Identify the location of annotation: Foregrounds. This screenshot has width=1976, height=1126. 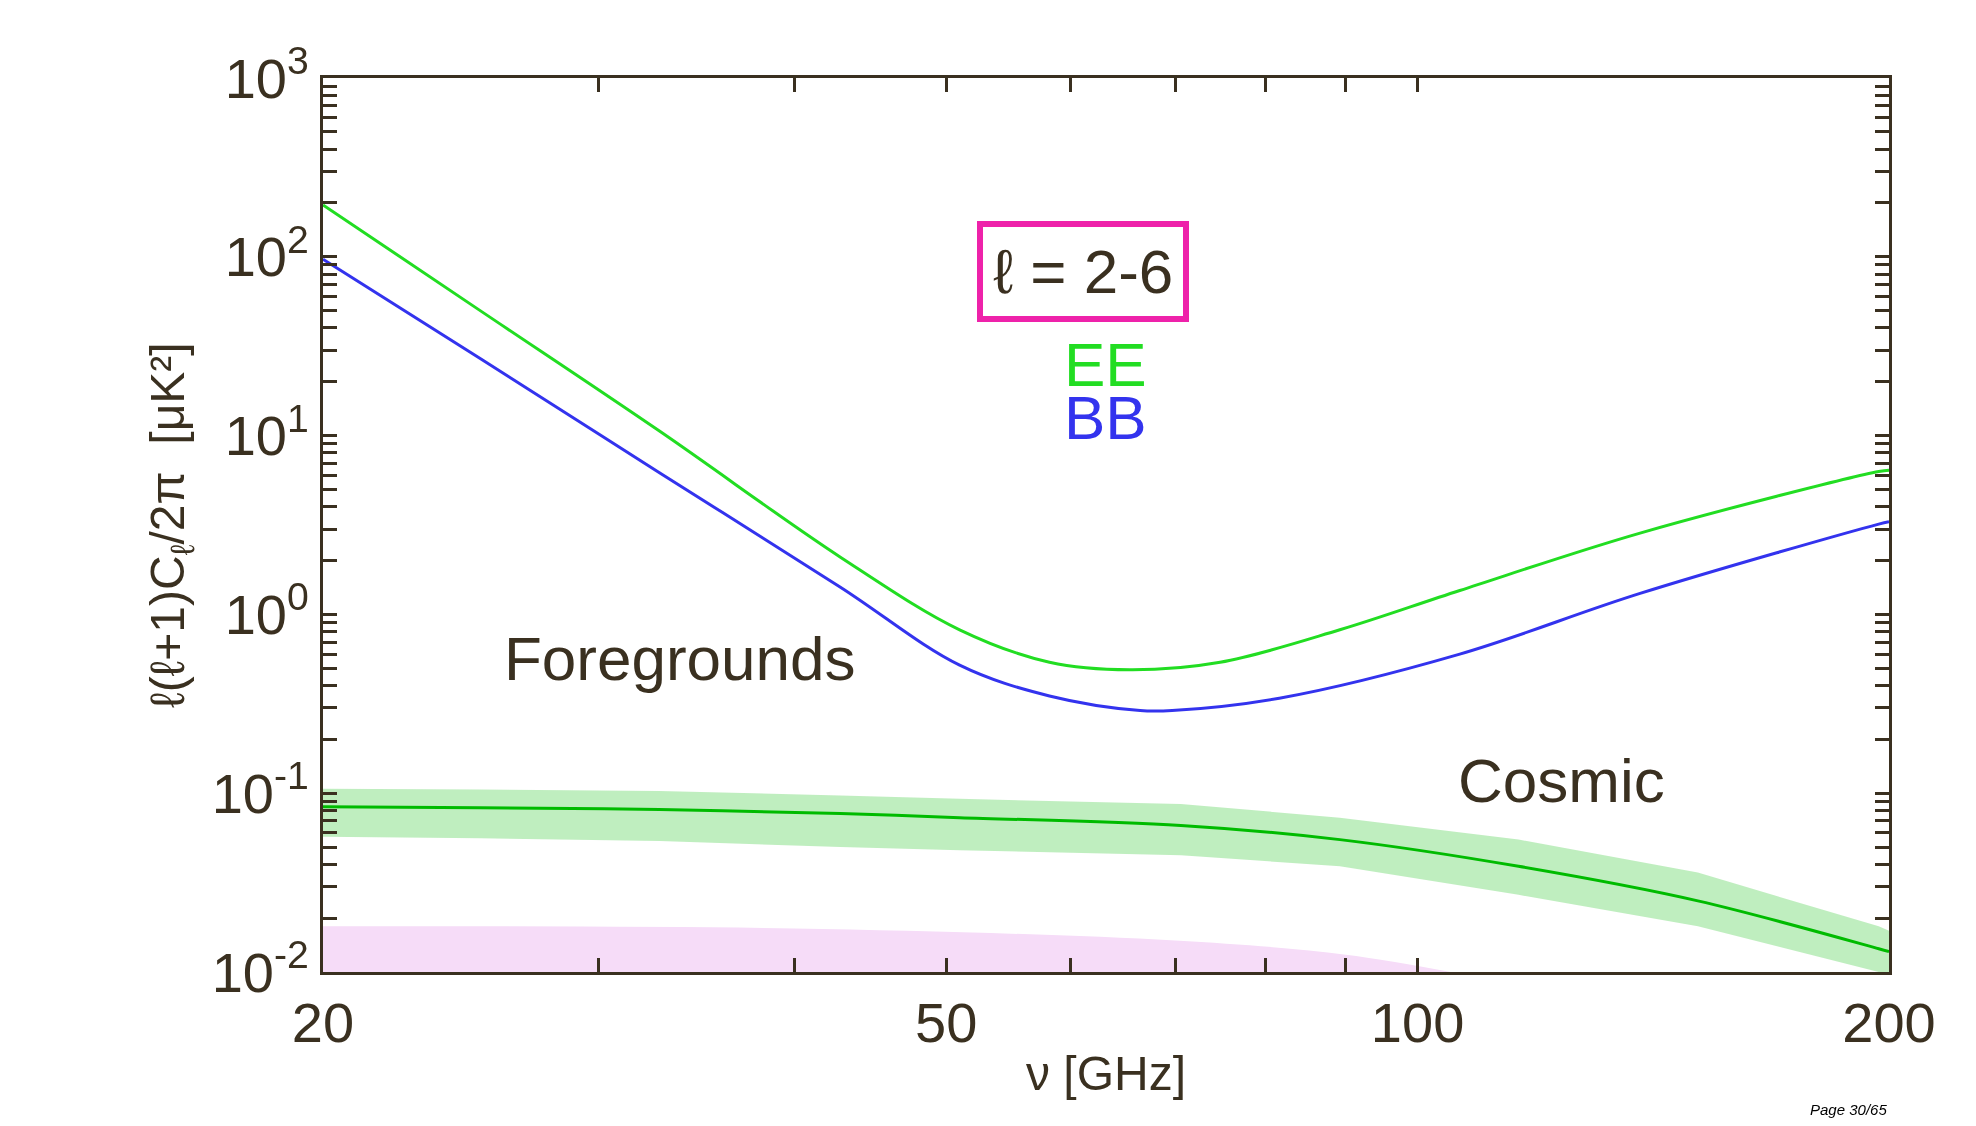
(680, 658).